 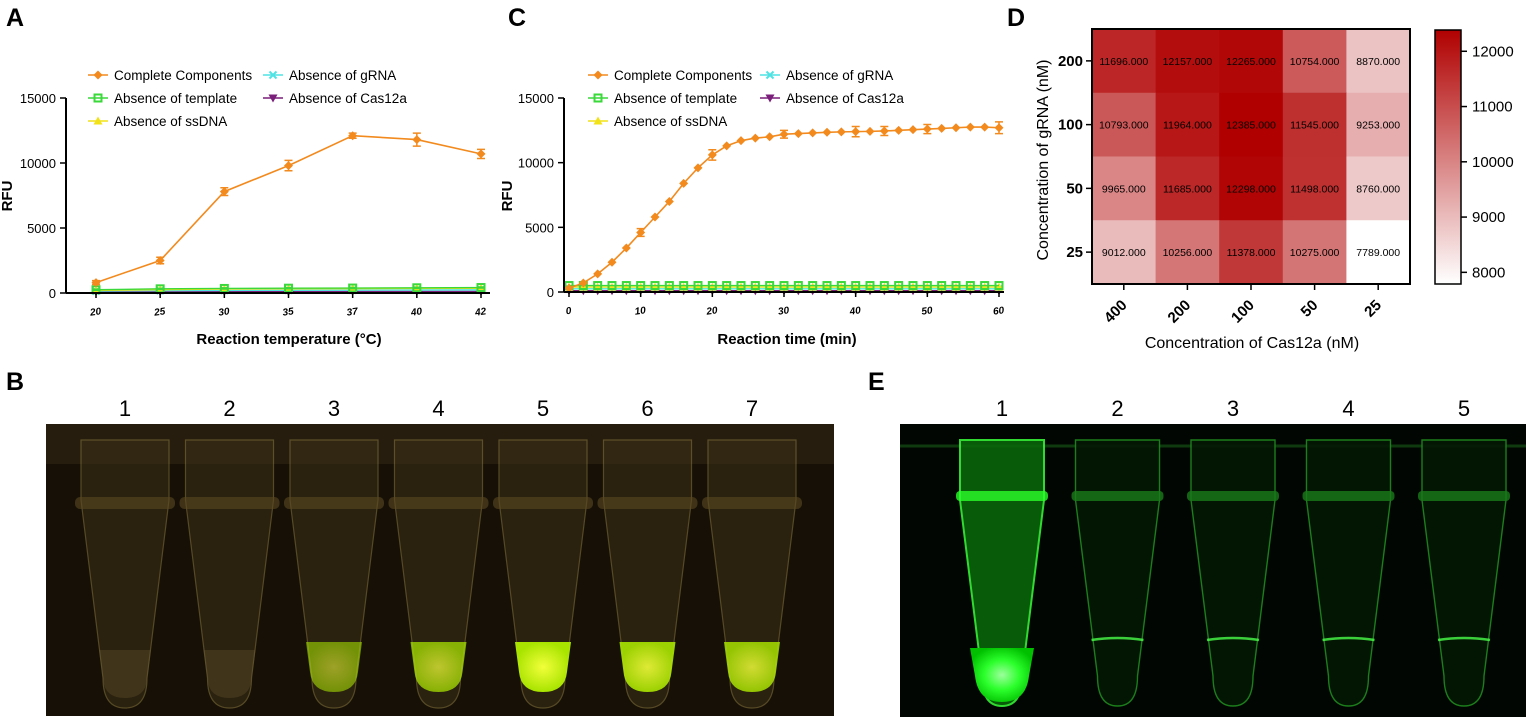 What do you see at coordinates (543, 408) in the screenshot?
I see `photo-b-lane-label: 5` at bounding box center [543, 408].